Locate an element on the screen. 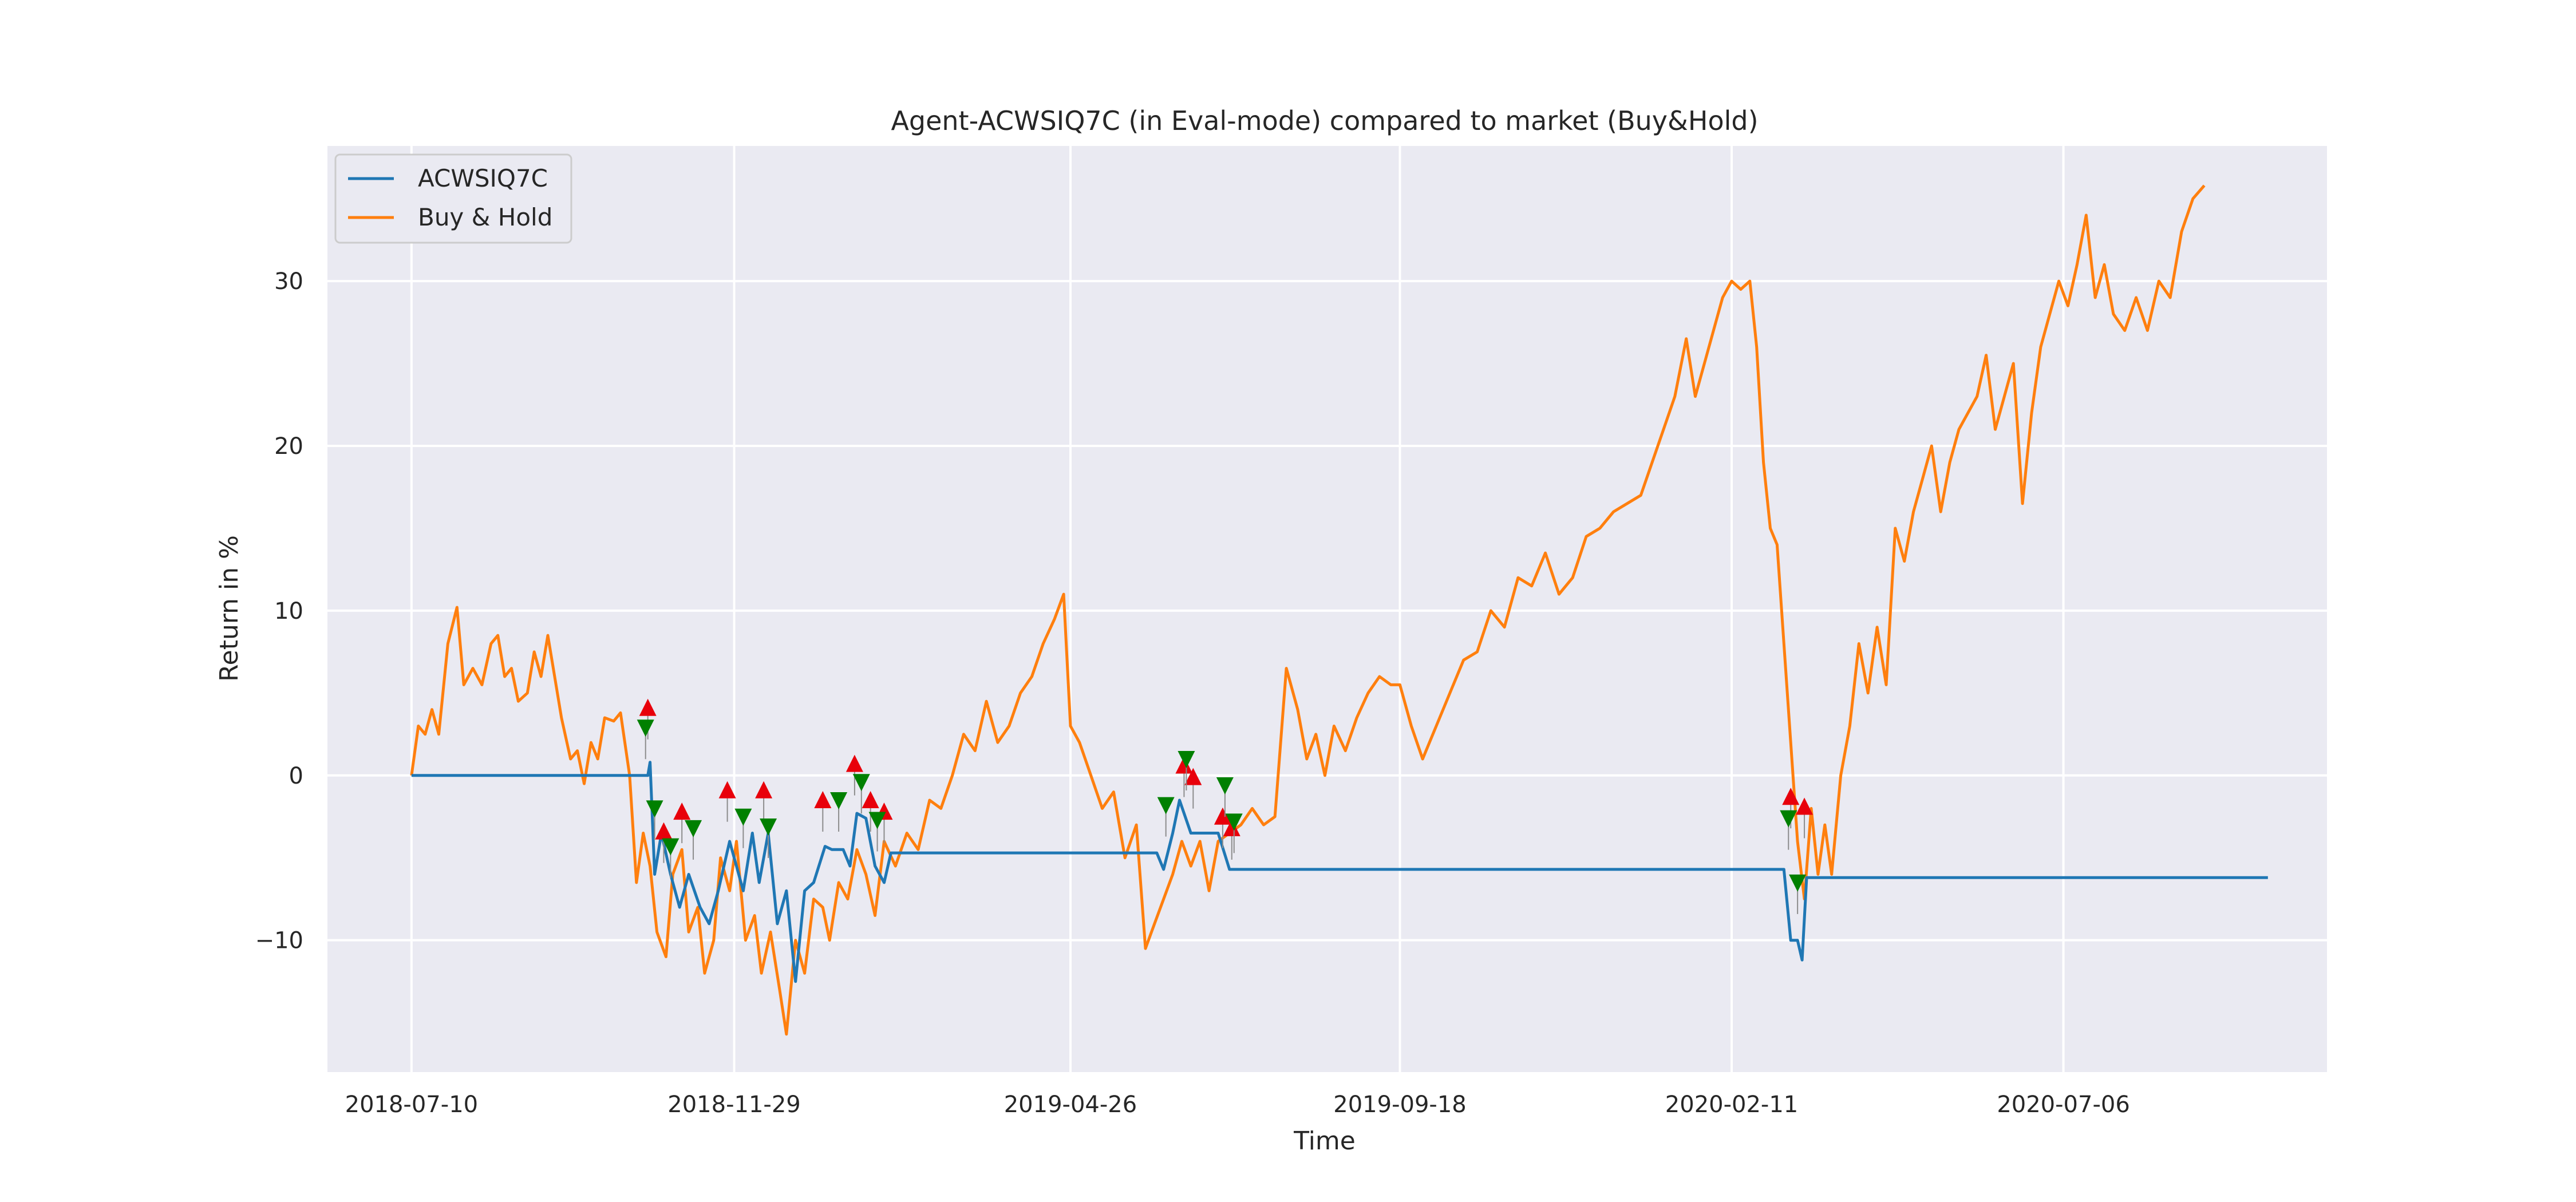 This screenshot has width=2576, height=1202. series-line-acwsiq7c is located at coordinates (1339, 872).